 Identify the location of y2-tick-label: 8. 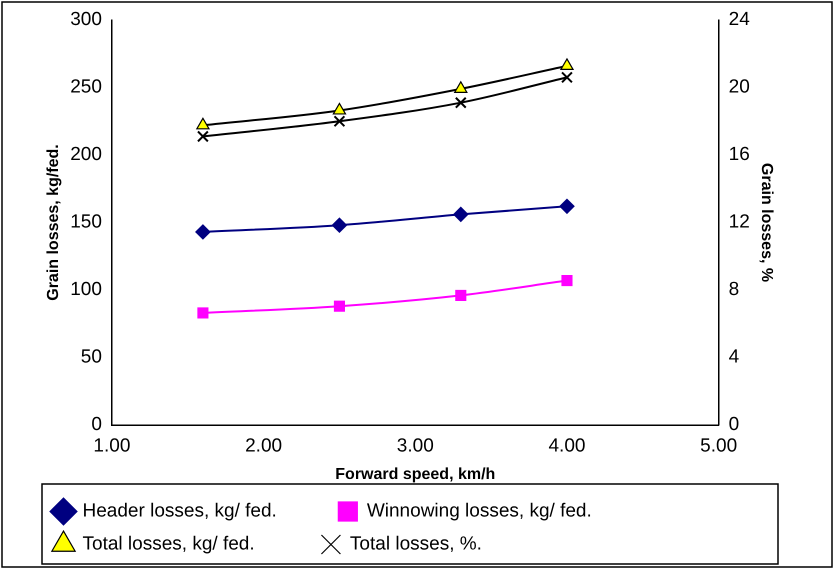
(734, 289).